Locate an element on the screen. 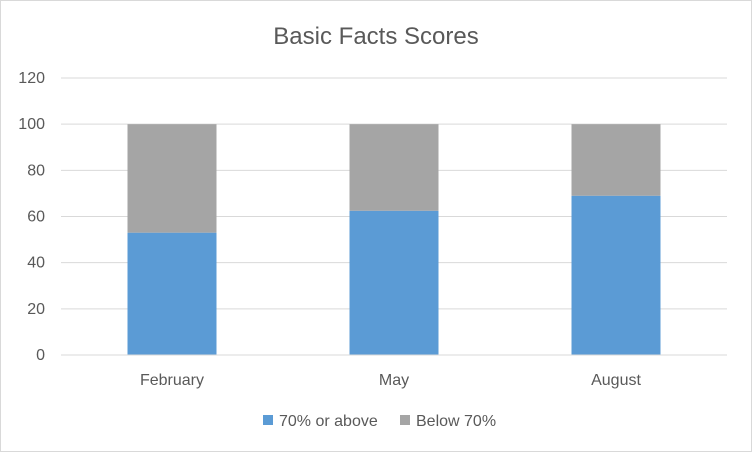  y-tick-label: 60 is located at coordinates (36, 217).